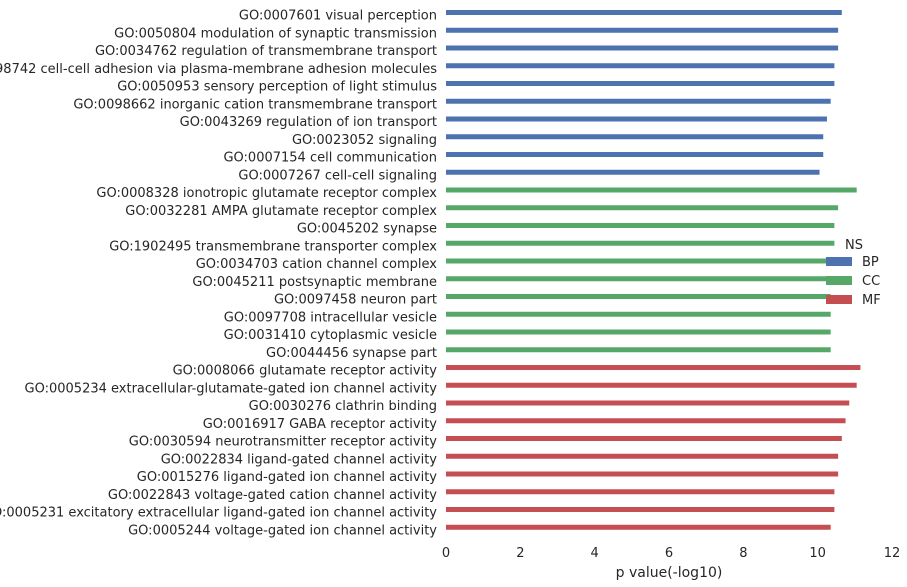 This screenshot has width=907, height=587. I want to click on x-axis-label: p value(-log10), so click(669, 573).